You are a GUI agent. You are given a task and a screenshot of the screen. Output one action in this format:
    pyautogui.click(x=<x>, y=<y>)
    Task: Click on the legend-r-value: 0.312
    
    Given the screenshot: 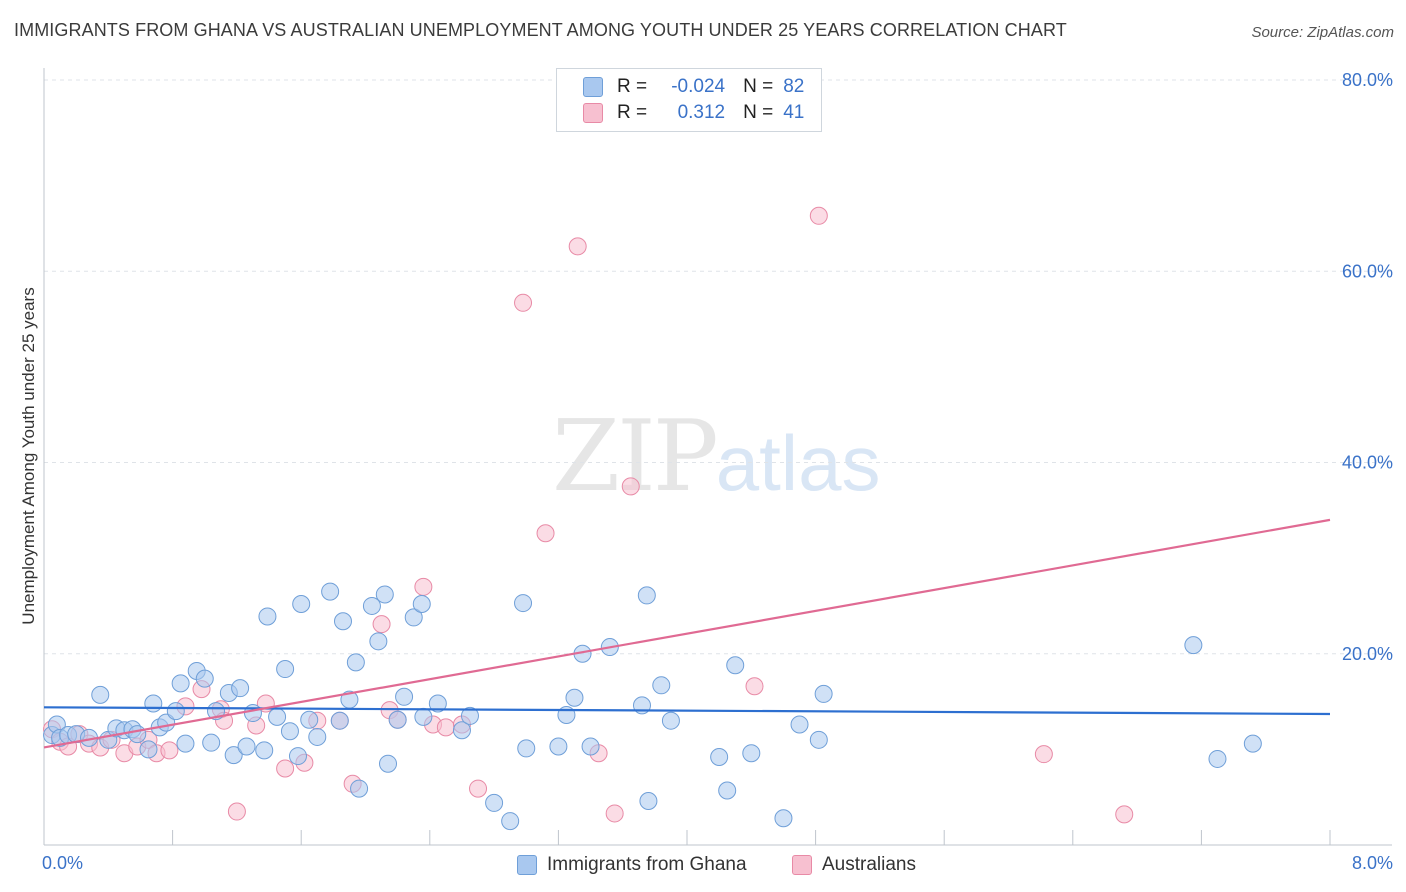 What is the action you would take?
    pyautogui.click(x=701, y=112)
    